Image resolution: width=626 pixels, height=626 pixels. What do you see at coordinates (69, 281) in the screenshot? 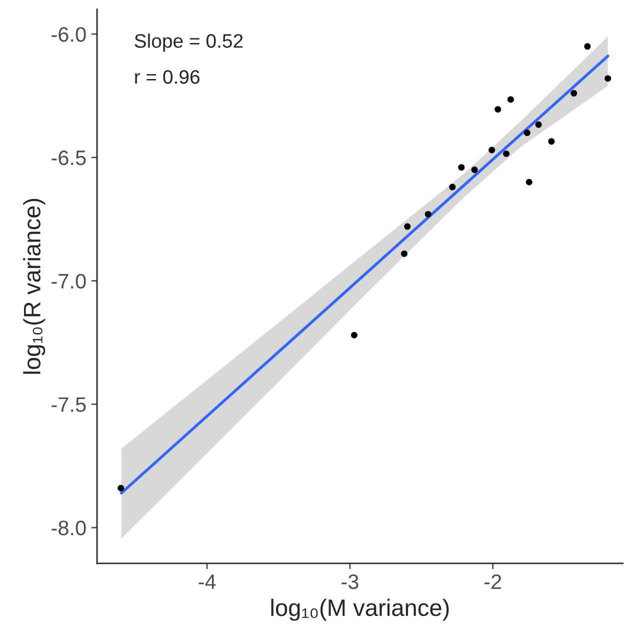
I see `y-tick-label: -7.0` at bounding box center [69, 281].